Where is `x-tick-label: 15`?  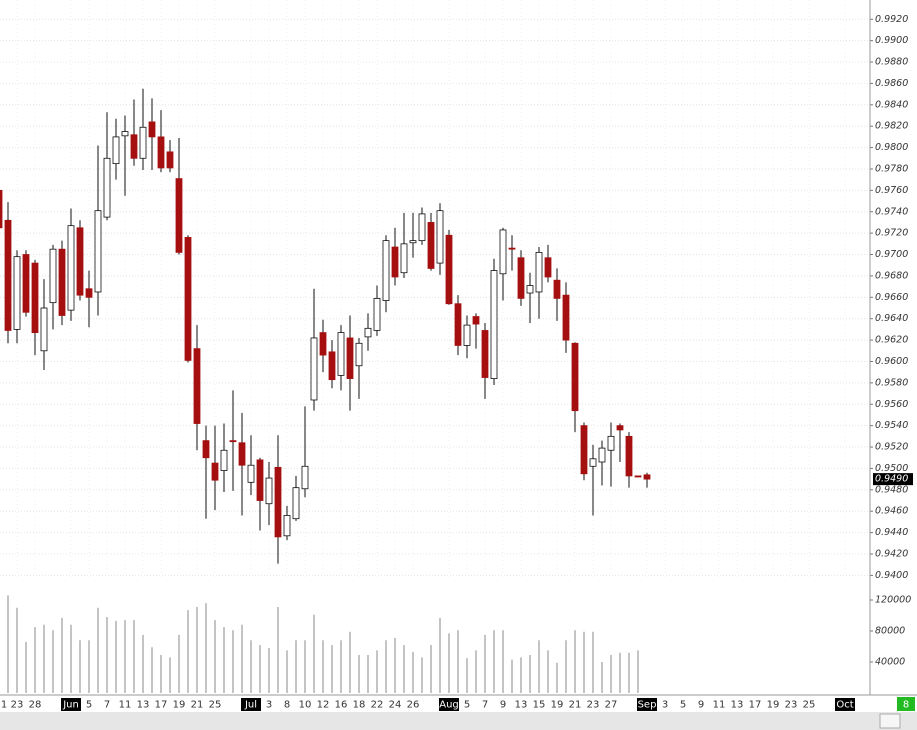 x-tick-label: 15 is located at coordinates (539, 705).